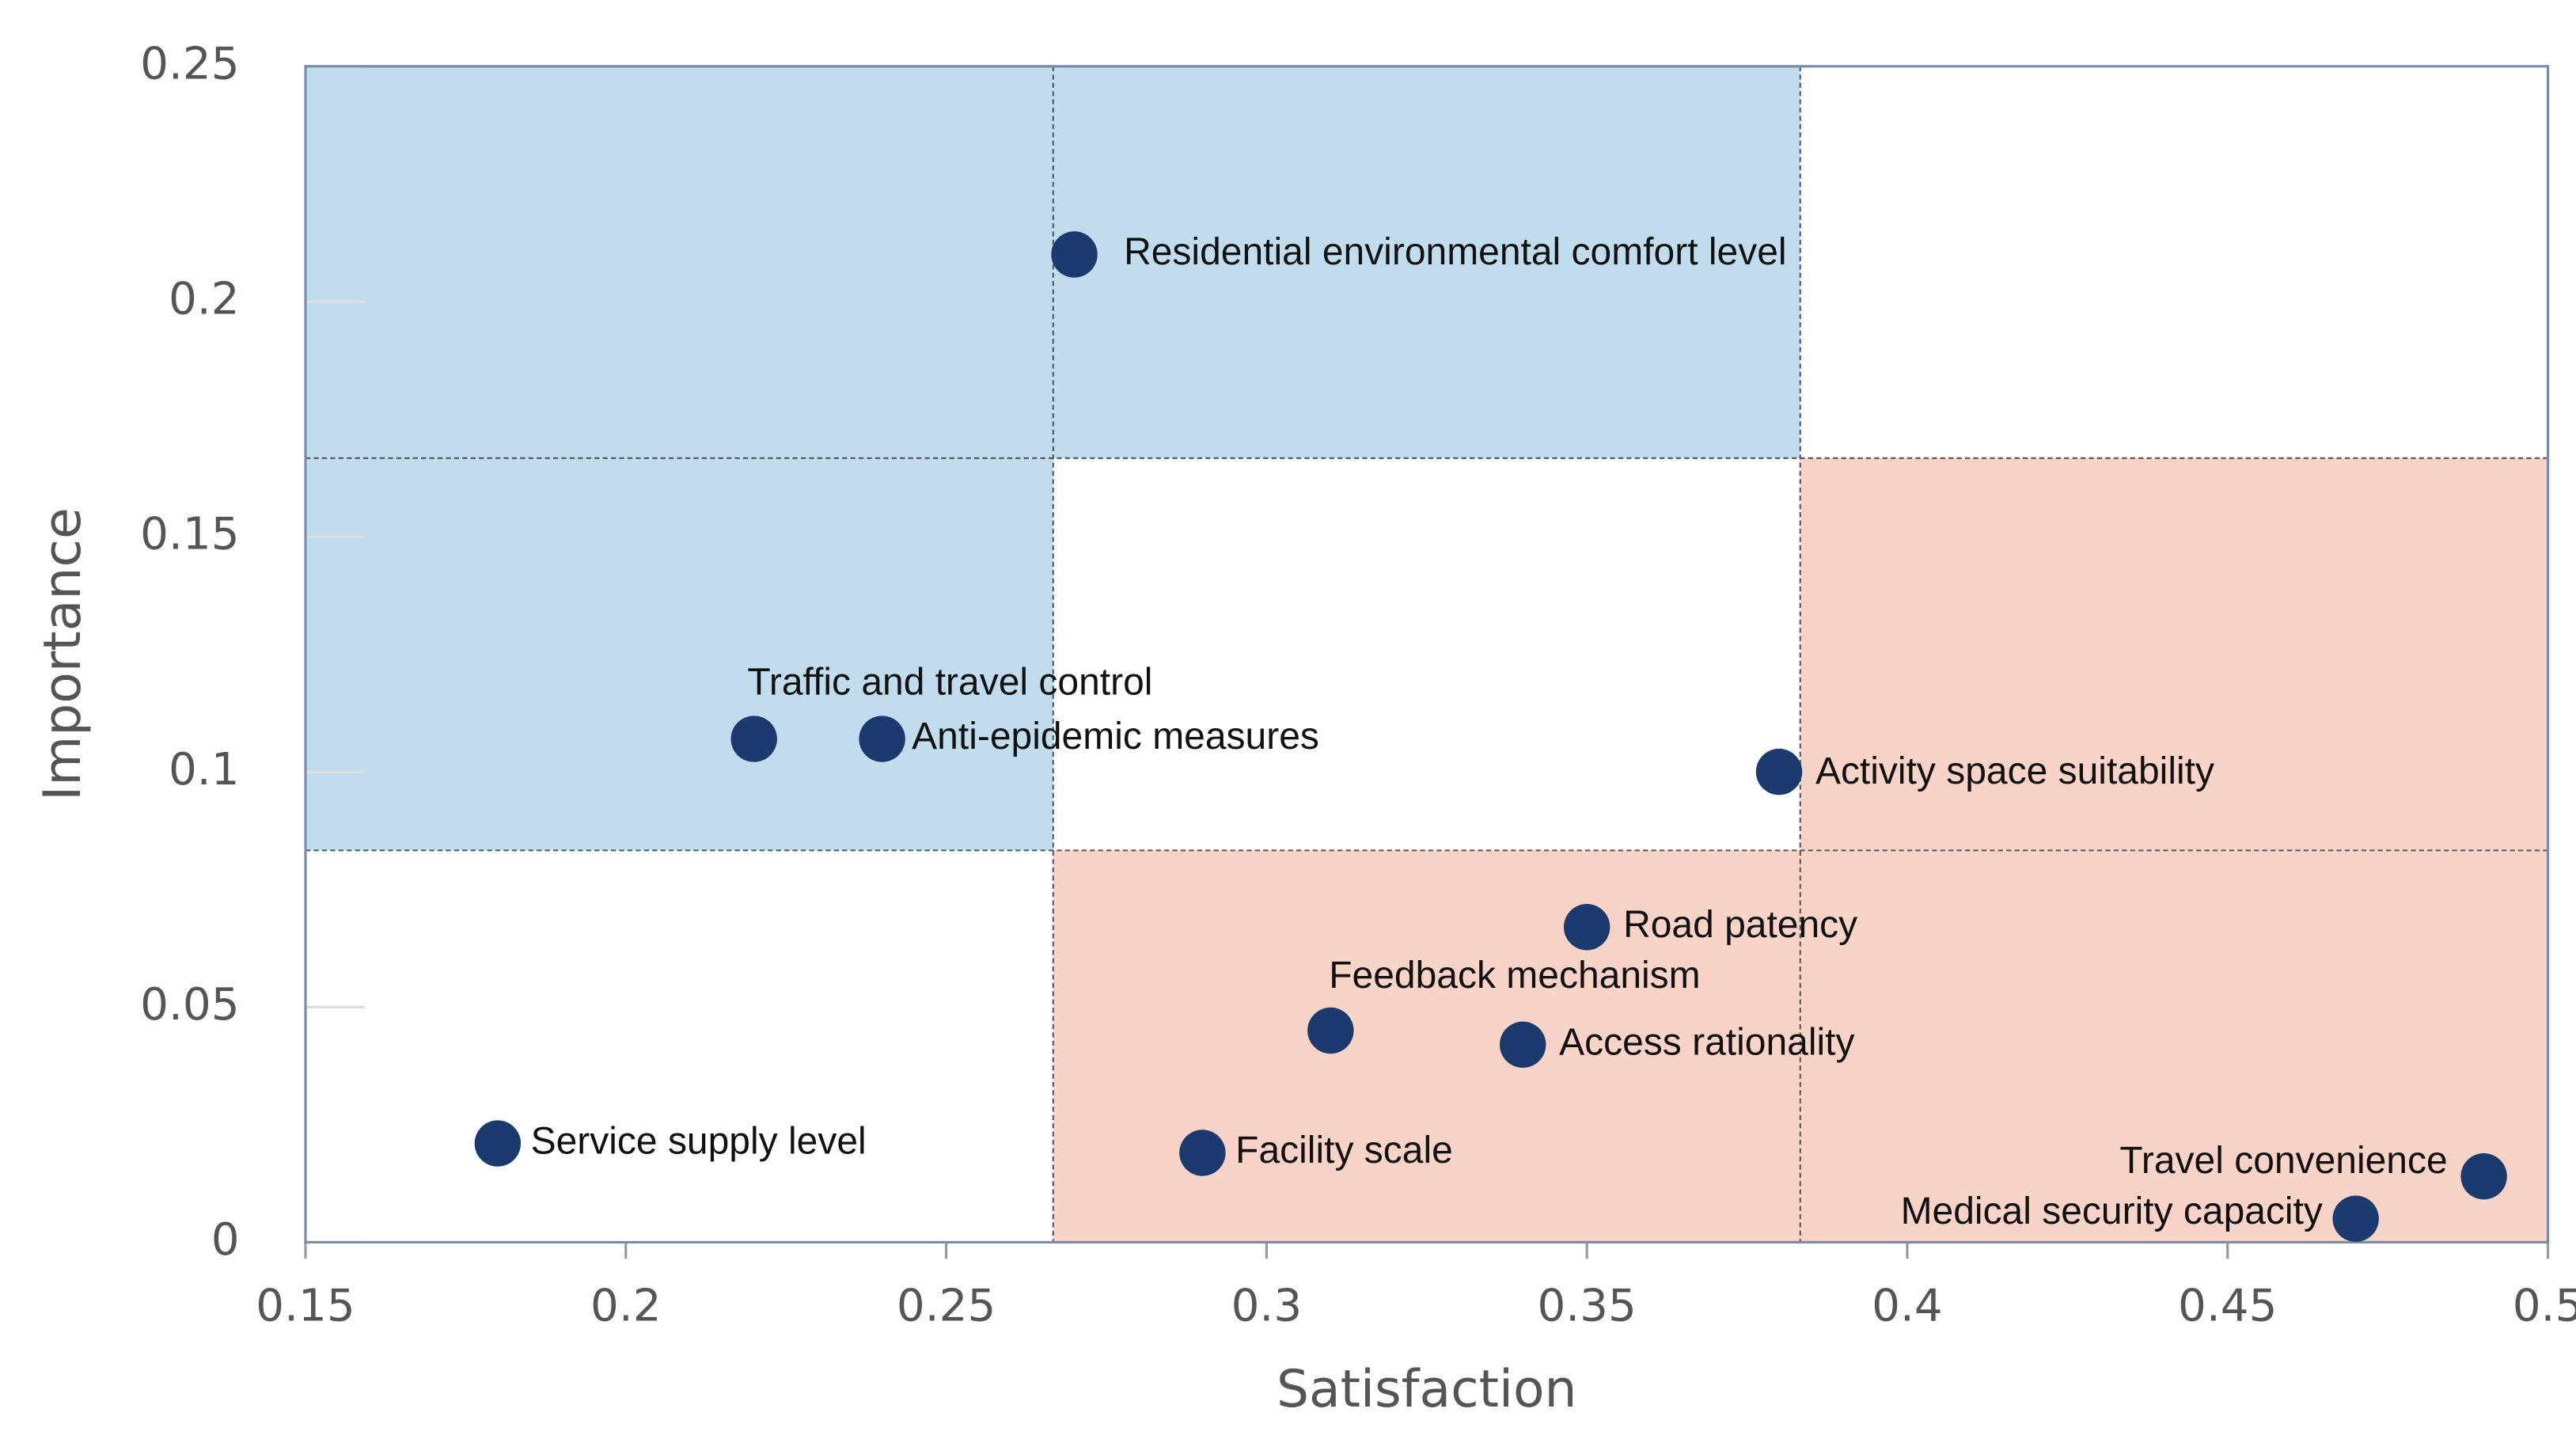  I want to click on x-tick-label: 0.4, so click(1907, 1305).